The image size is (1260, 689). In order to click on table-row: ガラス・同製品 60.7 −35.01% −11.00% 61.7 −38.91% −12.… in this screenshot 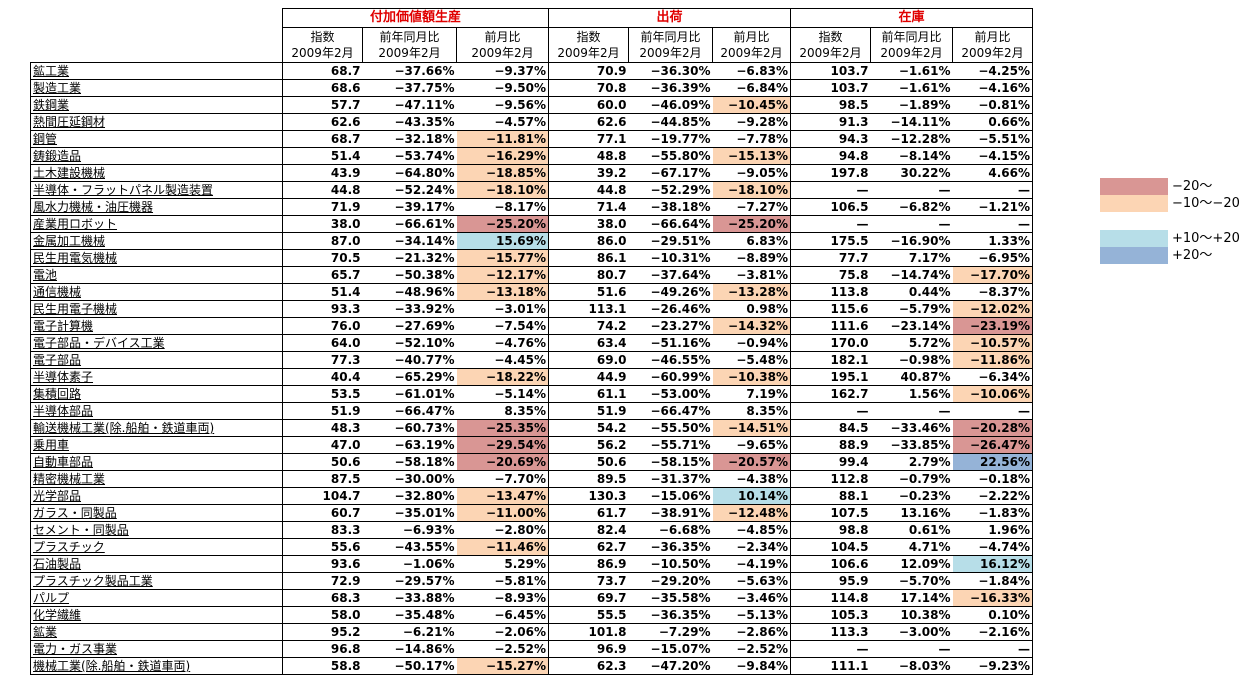, I will do `click(531, 513)`.